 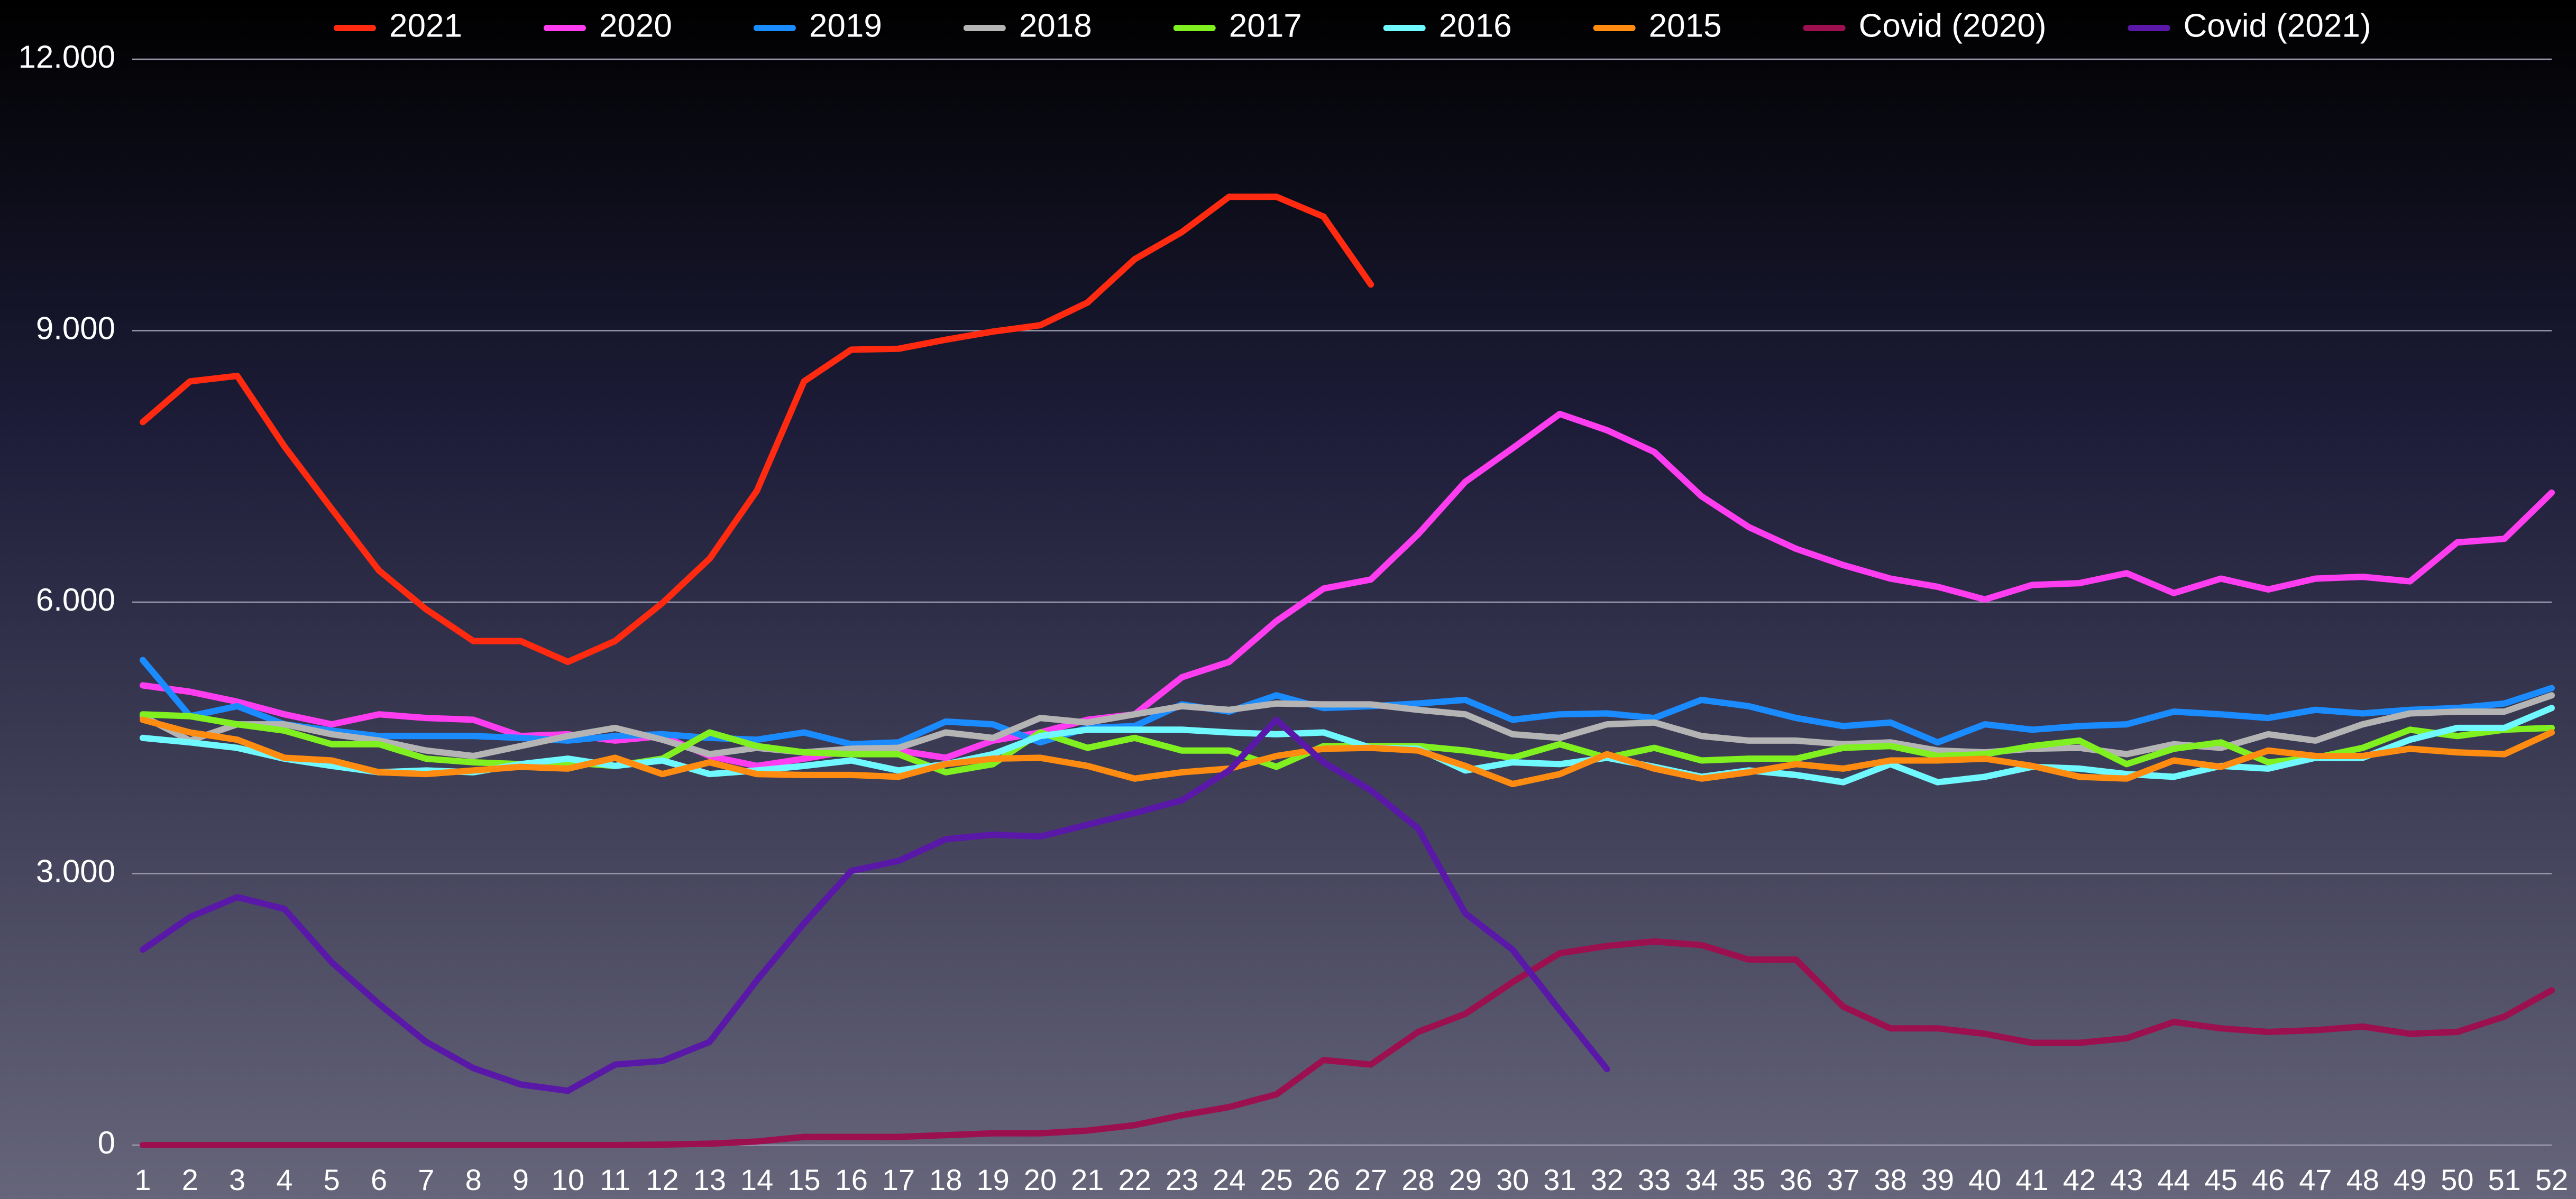 What do you see at coordinates (1135, 1179) in the screenshot?
I see `x-tick-label: 22` at bounding box center [1135, 1179].